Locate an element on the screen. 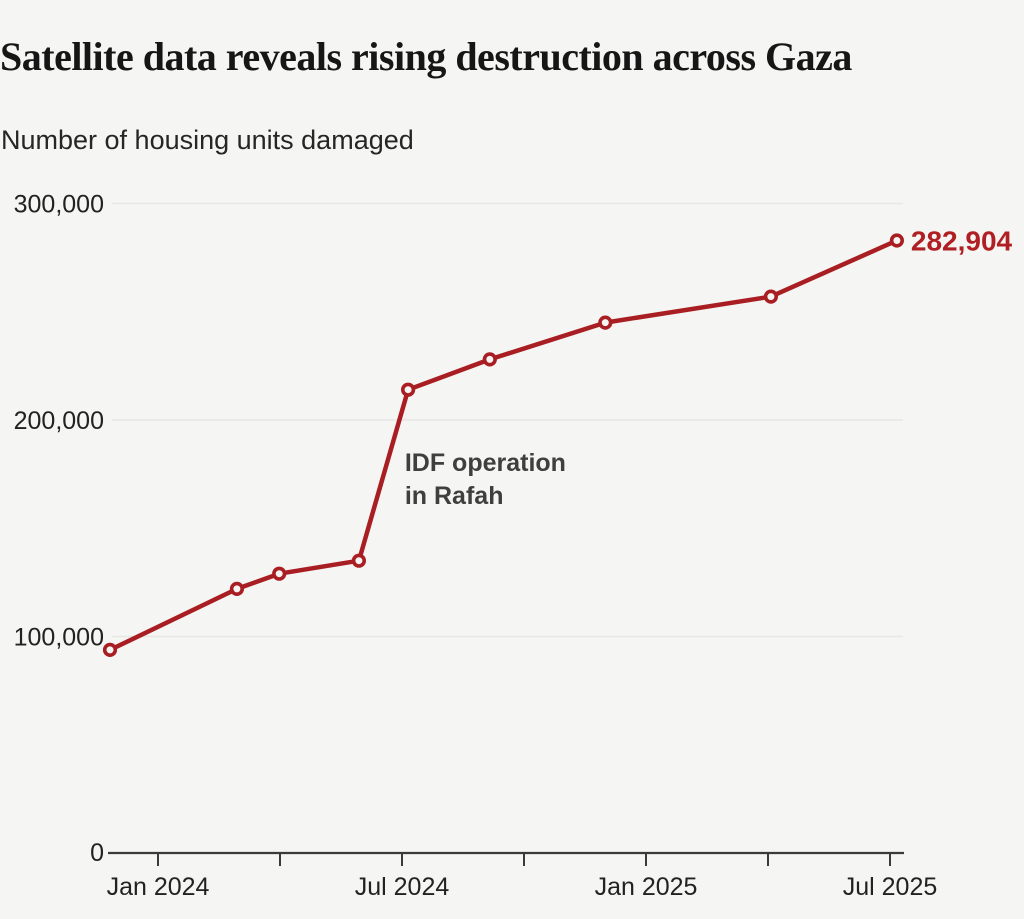  end-value-label: 282,904 is located at coordinates (962, 241).